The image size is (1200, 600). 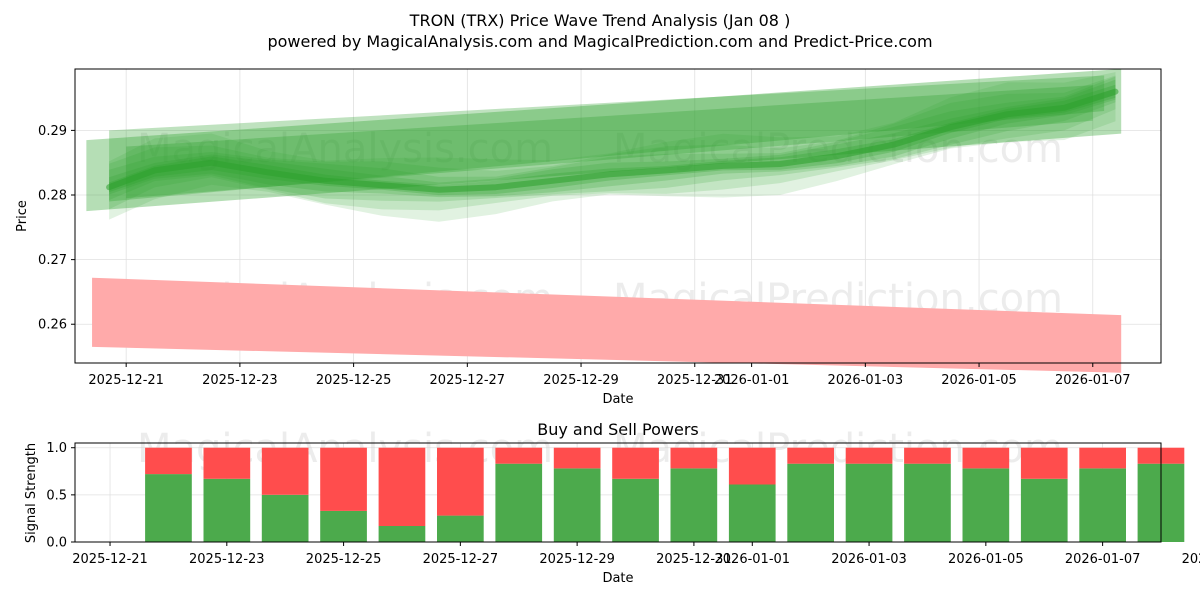 What do you see at coordinates (869, 559) in the screenshot?
I see `power-x-tick-label: 2026-01-03` at bounding box center [869, 559].